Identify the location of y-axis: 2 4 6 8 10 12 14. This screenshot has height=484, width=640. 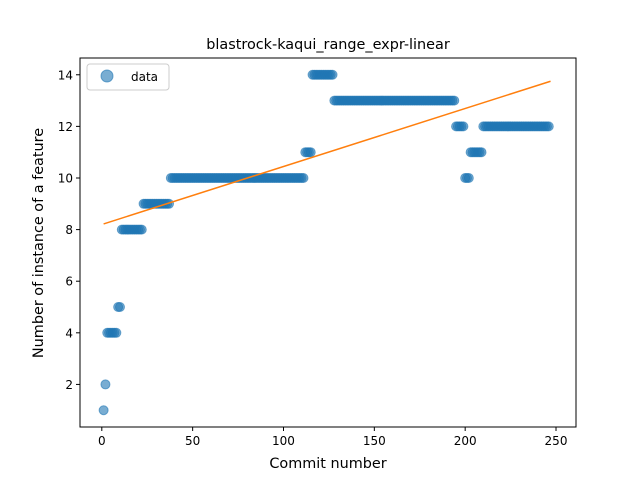
(69, 230).